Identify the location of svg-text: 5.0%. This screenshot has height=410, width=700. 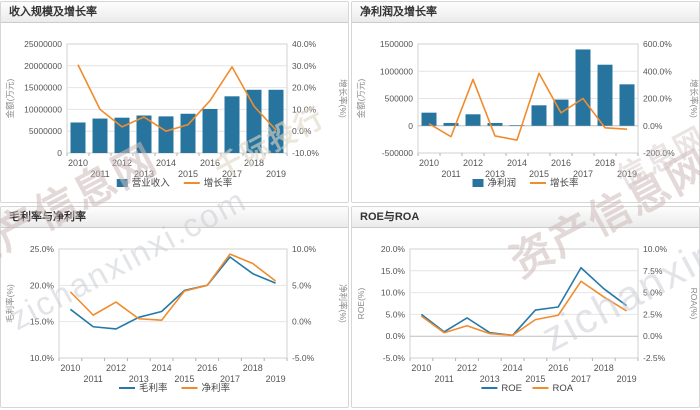
(302, 285).